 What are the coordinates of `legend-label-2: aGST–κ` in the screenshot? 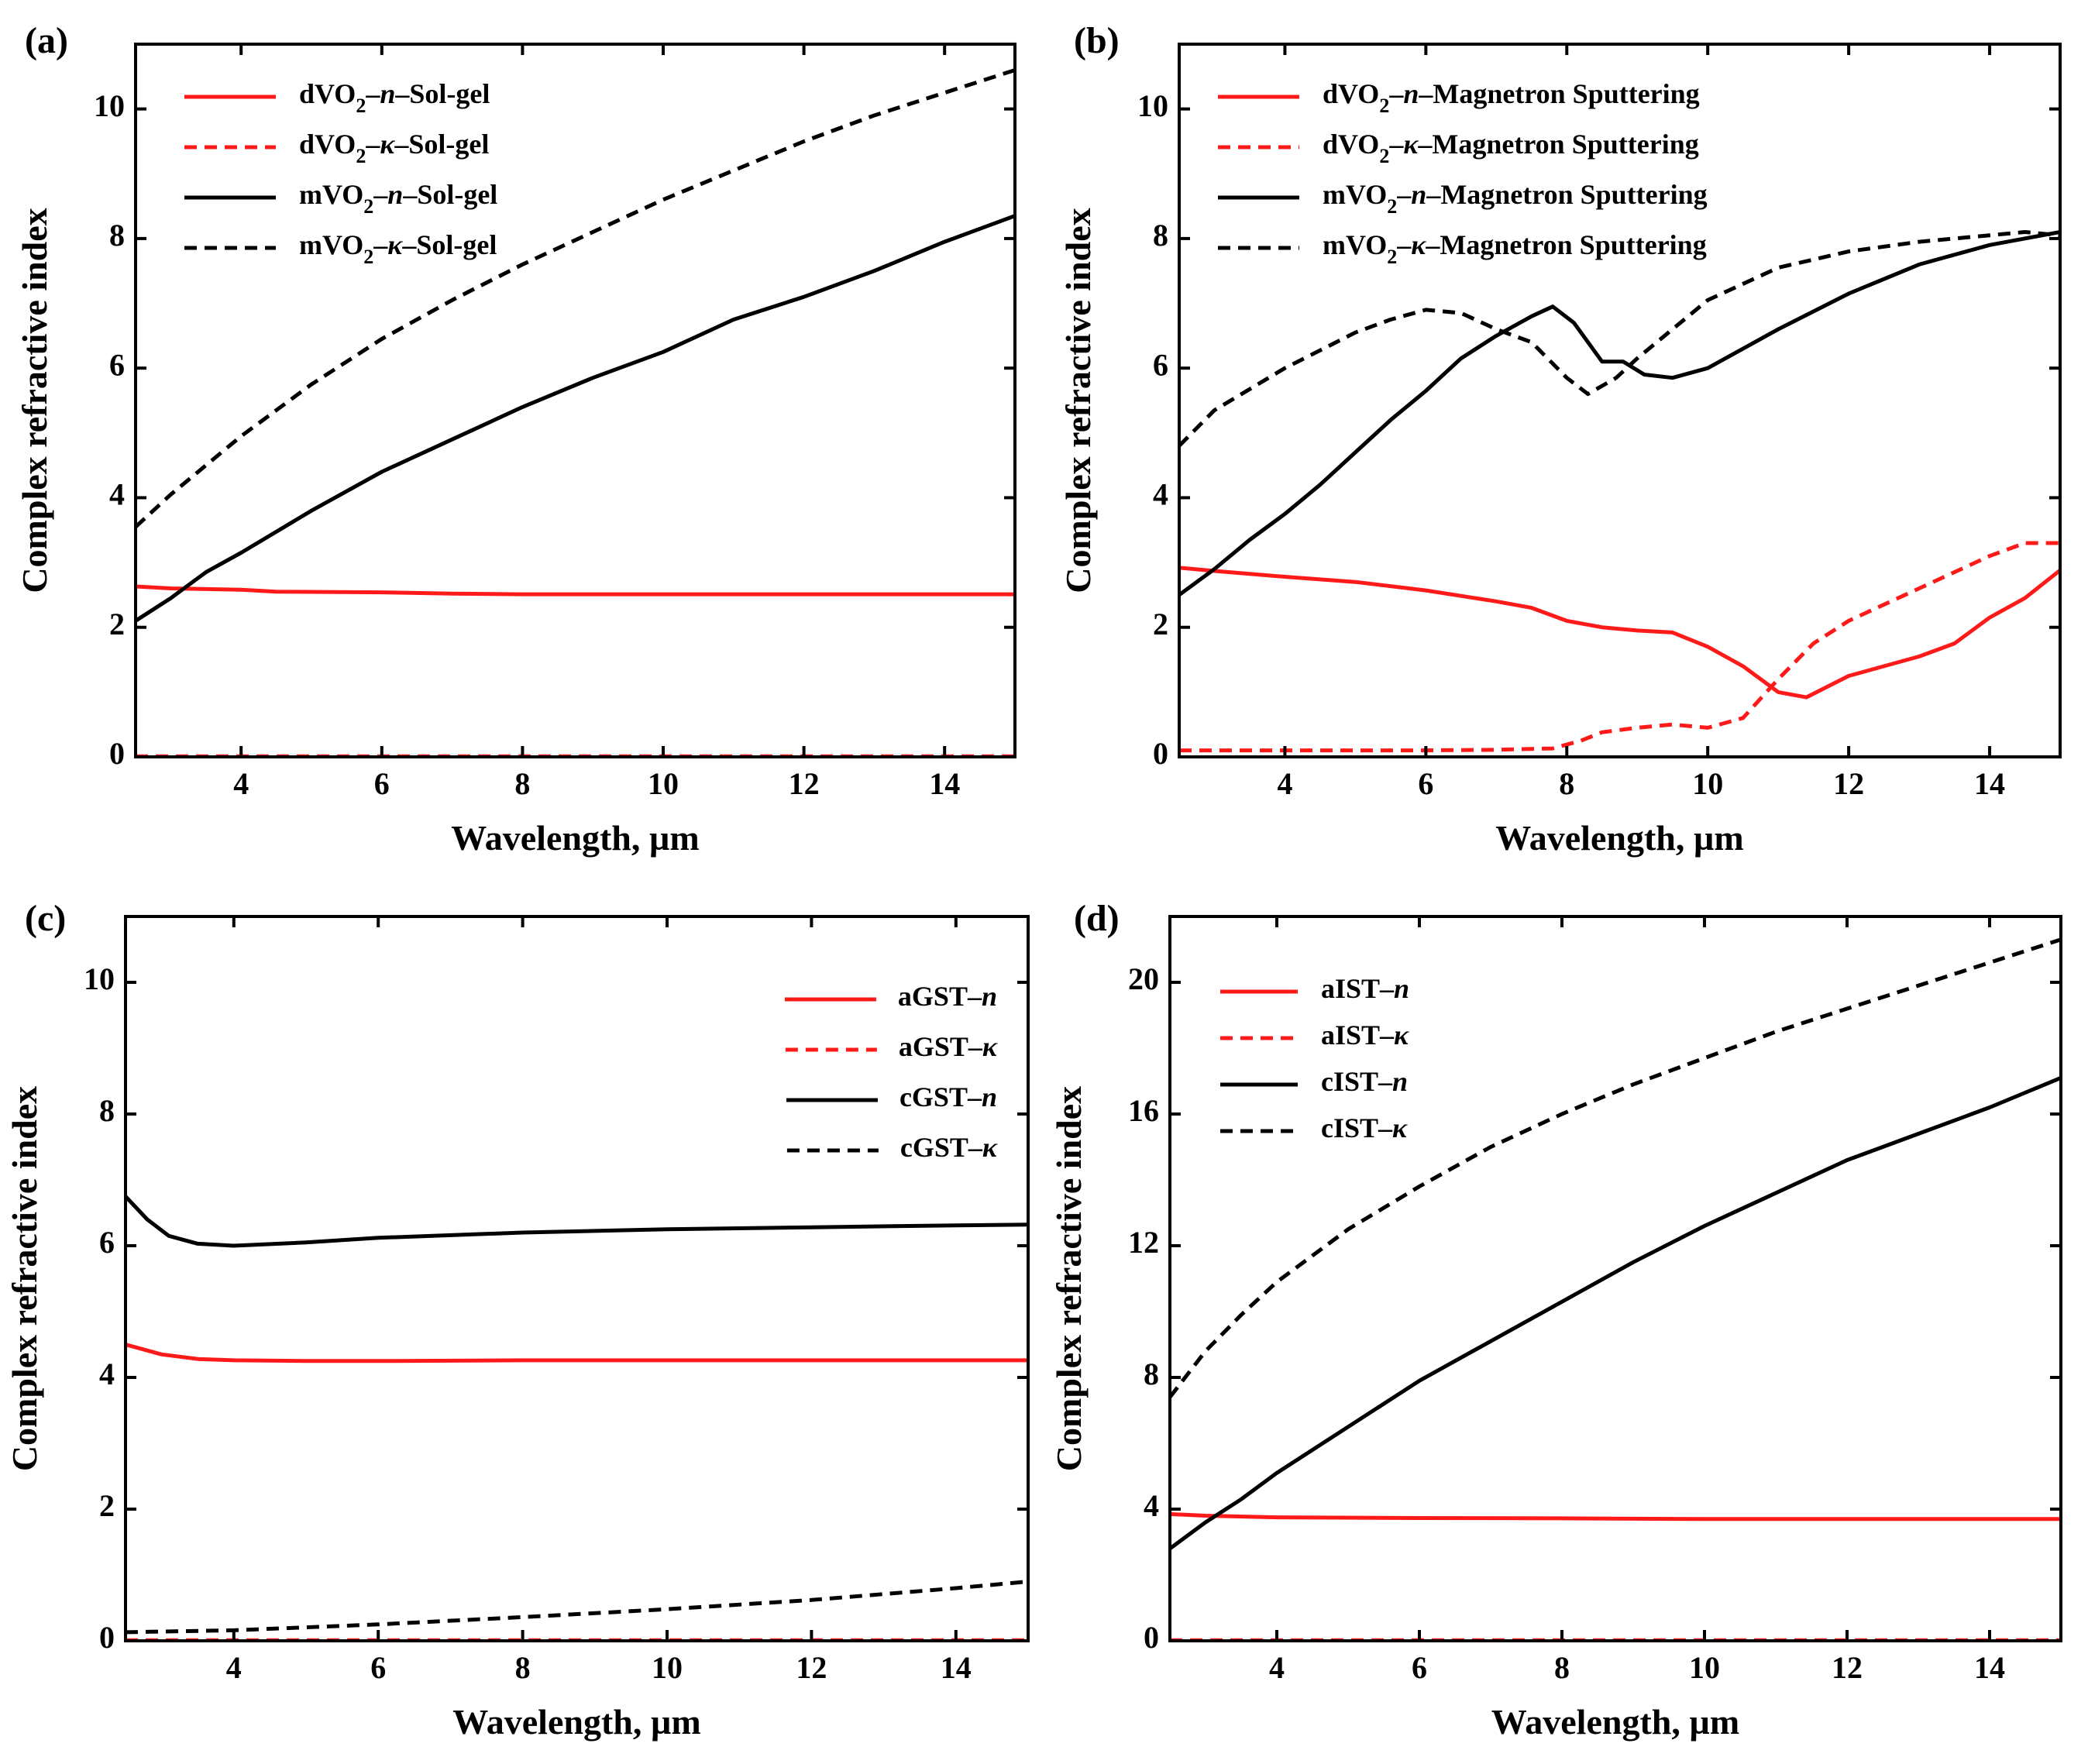 It's located at (948, 1046).